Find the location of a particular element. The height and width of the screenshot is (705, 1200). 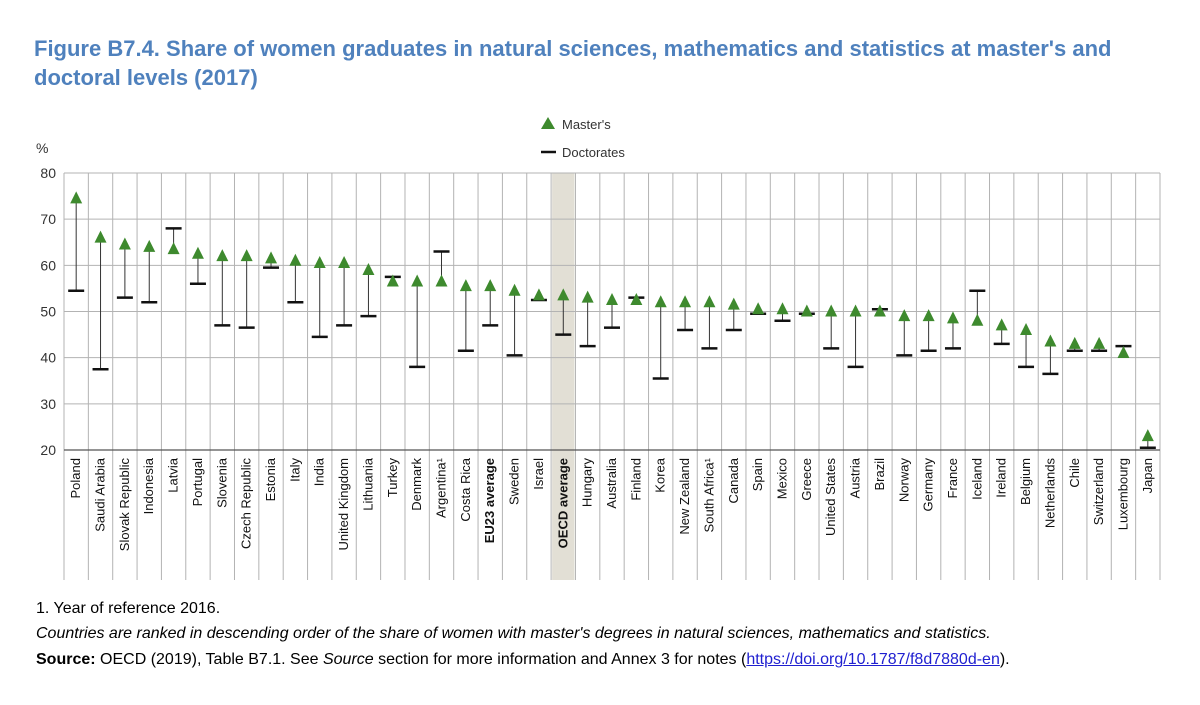

x-tick-label: Switzerland is located at coordinates (1098, 491).